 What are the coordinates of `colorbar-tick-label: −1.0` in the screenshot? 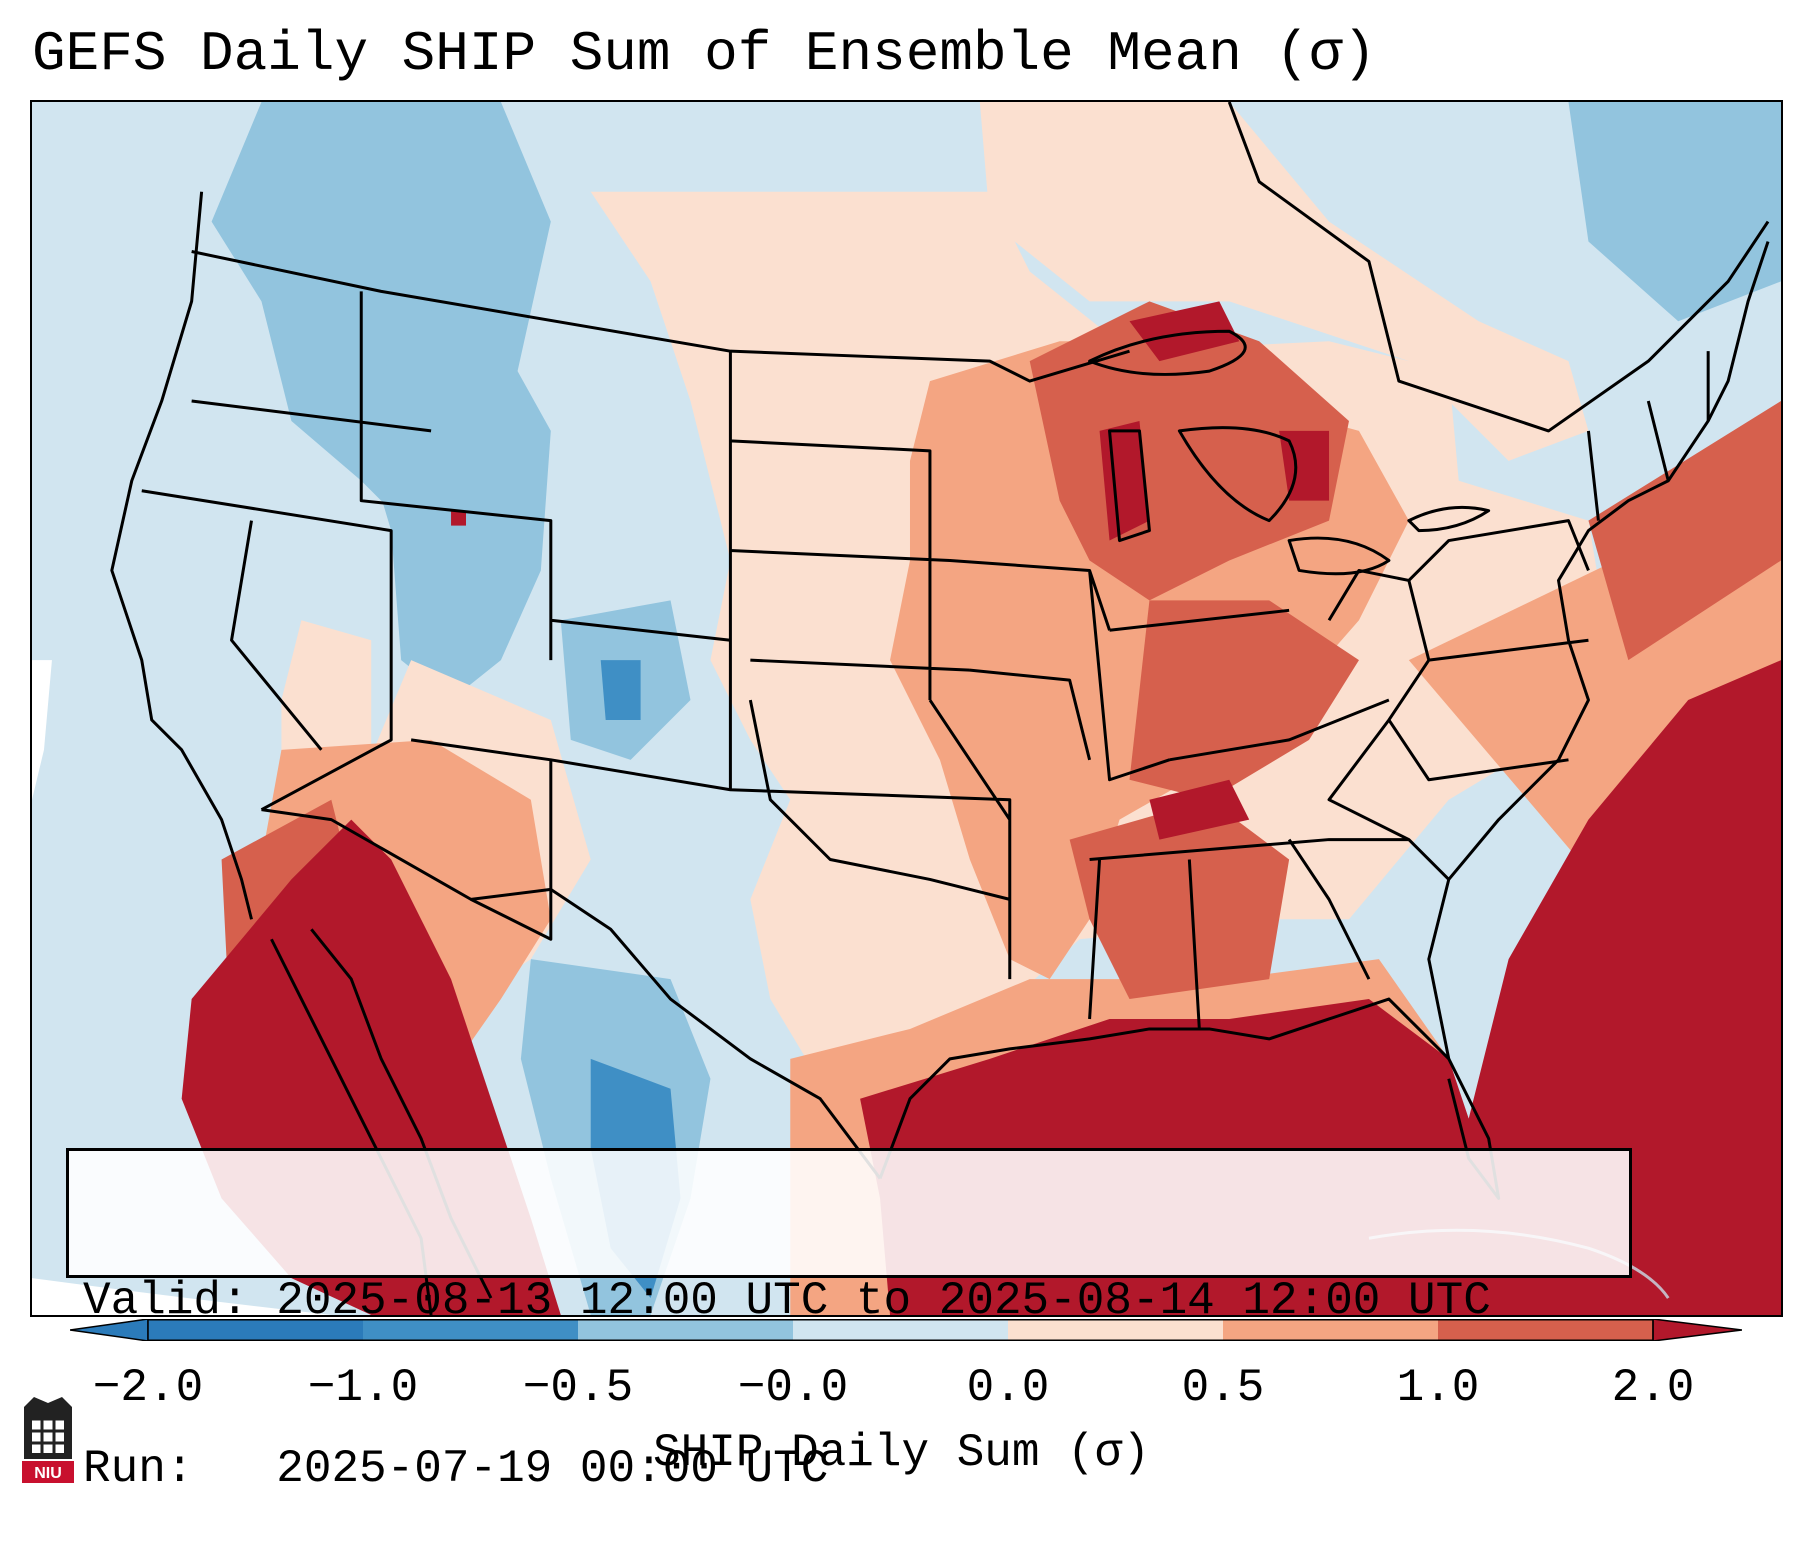 It's located at (363, 1388).